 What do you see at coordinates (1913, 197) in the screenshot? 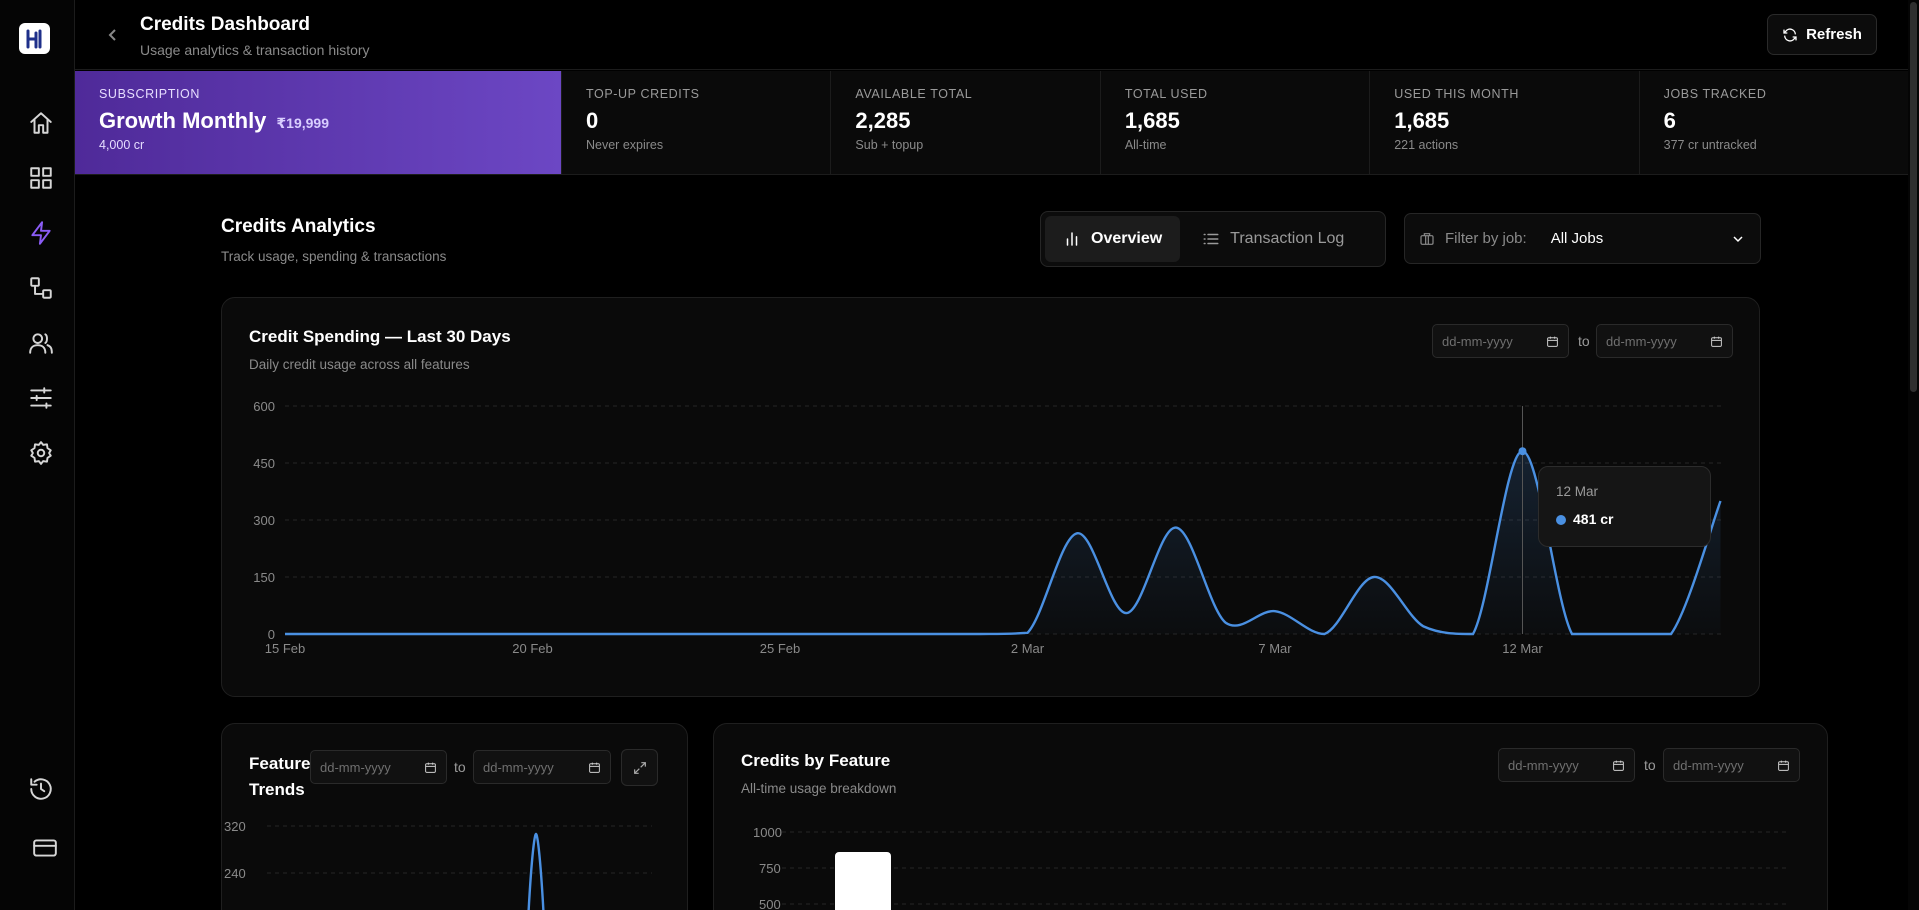
I see `scrollbar-thumb` at bounding box center [1913, 197].